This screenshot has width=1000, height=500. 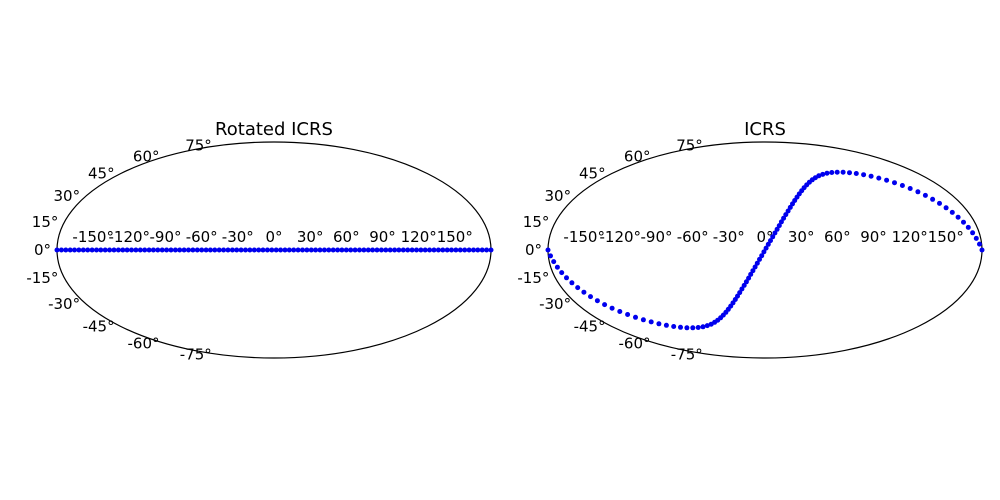 I want to click on x-tick-label: -120°, so click(x=621, y=237).